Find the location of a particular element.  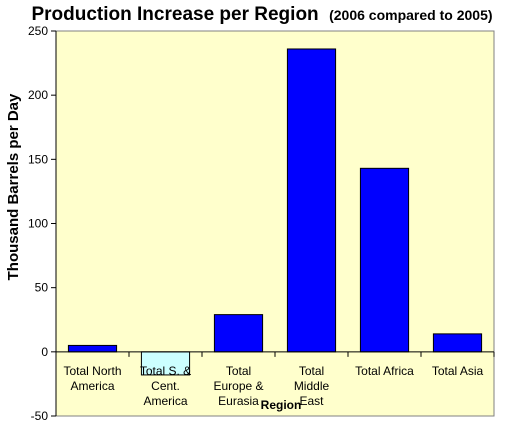

y-tick-label-6: 250 is located at coordinates (38, 31).